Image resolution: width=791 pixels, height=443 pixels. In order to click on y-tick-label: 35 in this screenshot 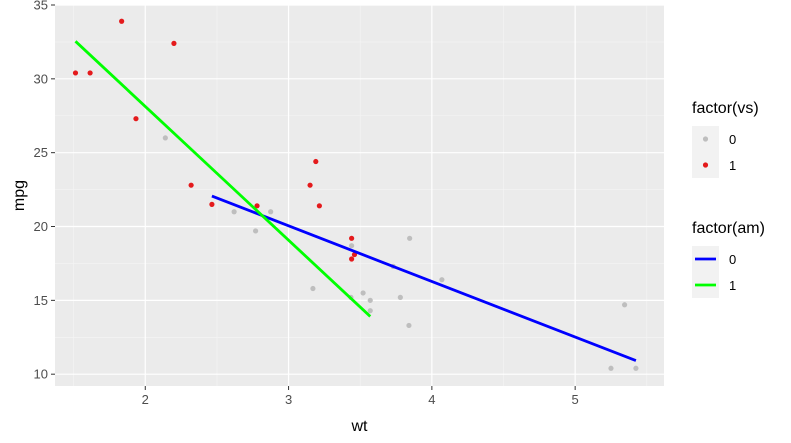, I will do `click(41, 6)`.